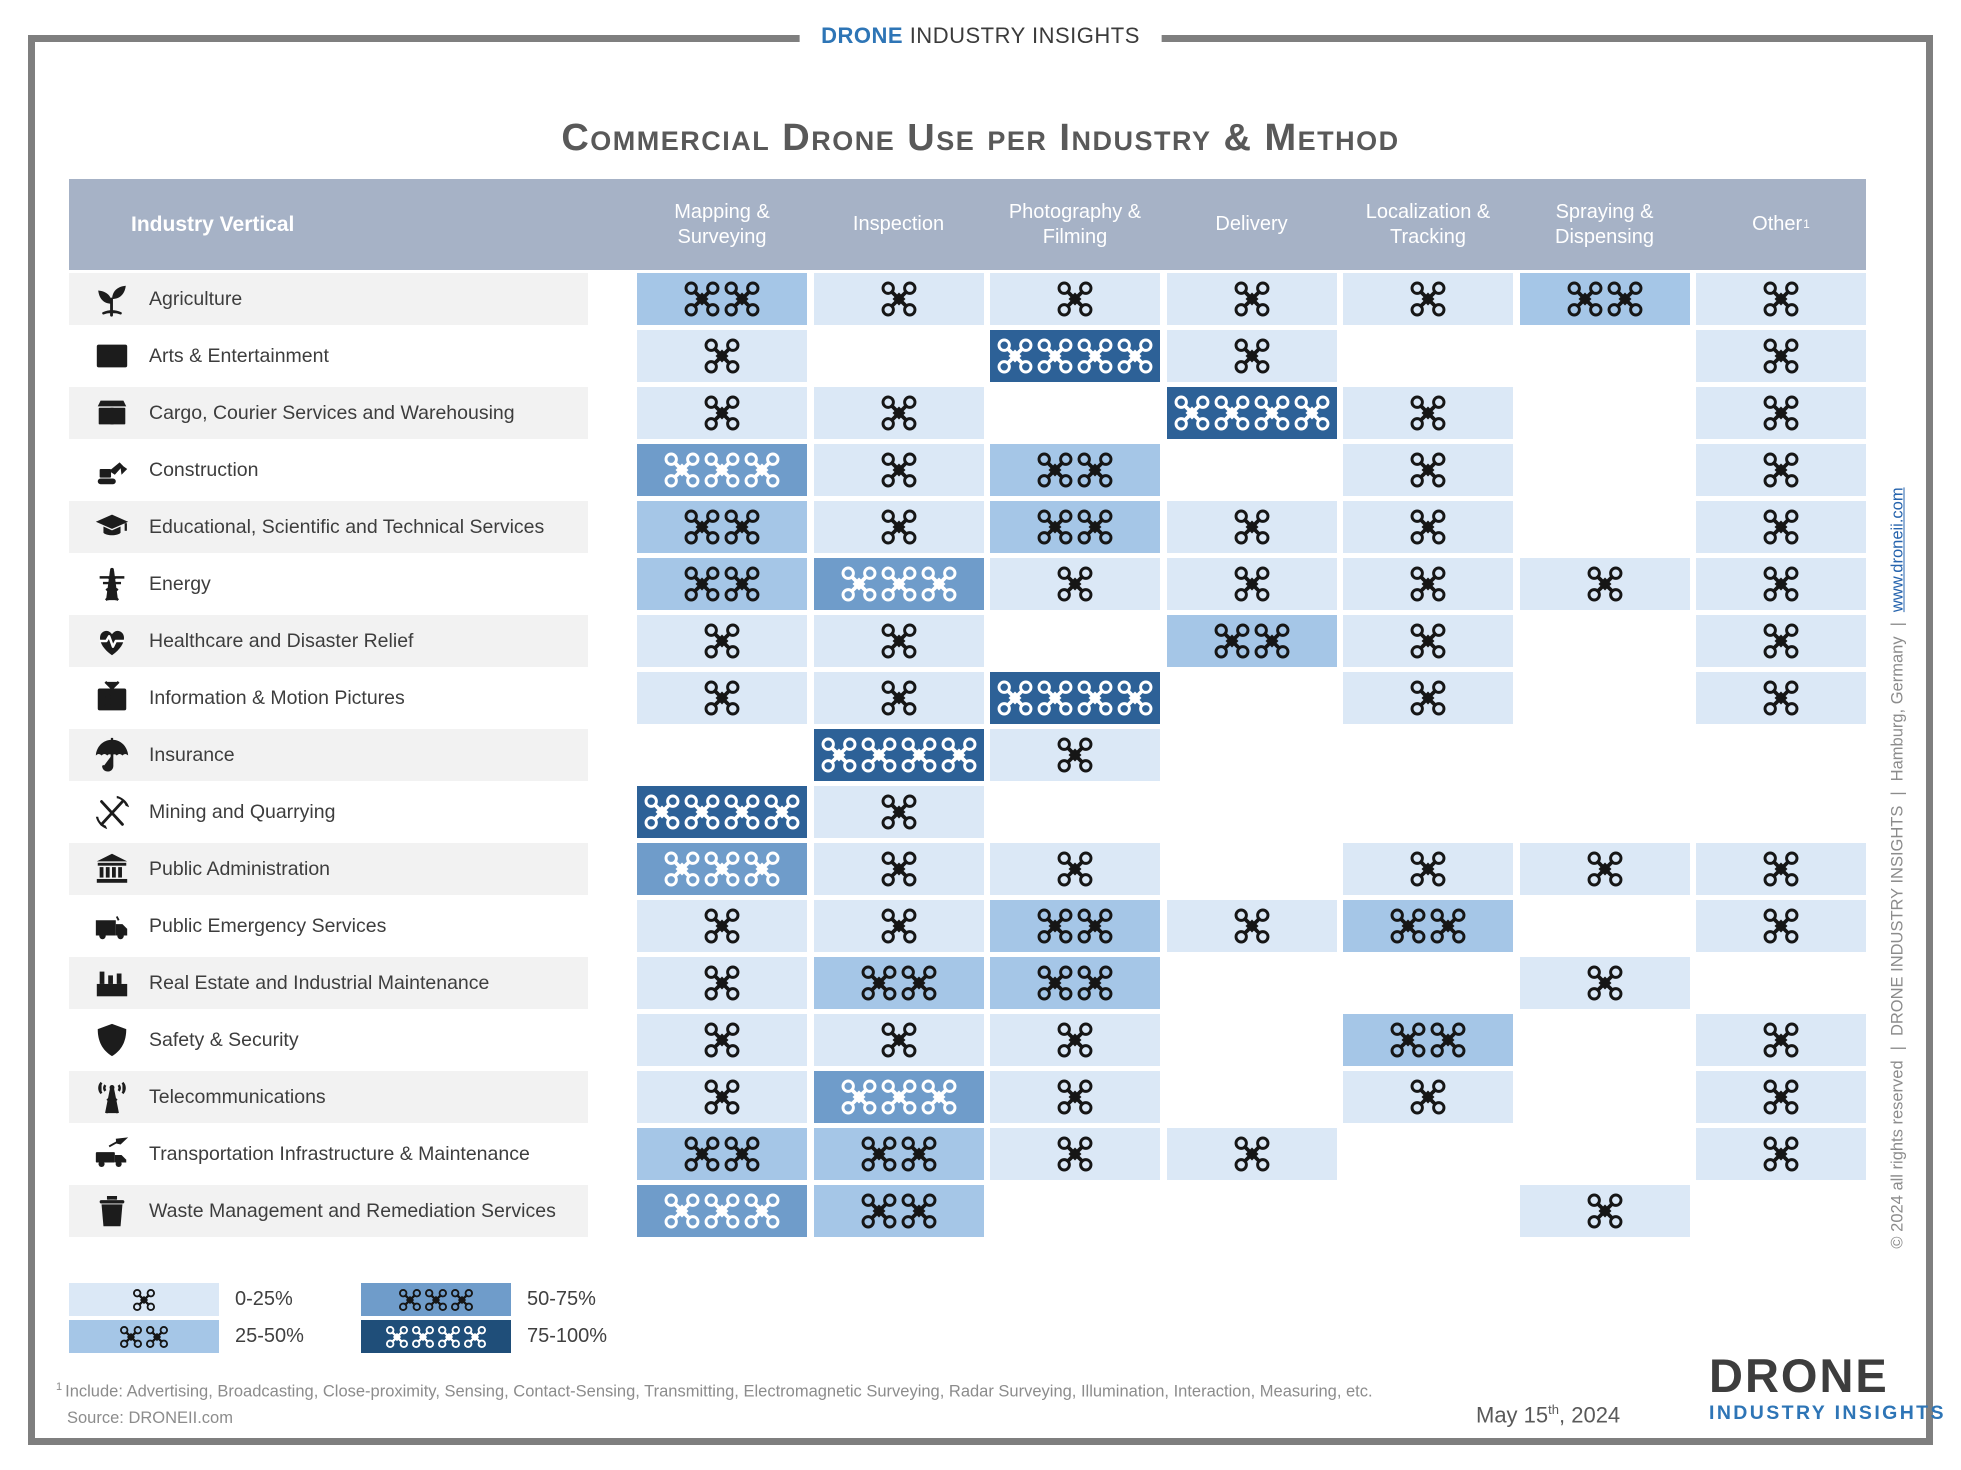 This screenshot has height=1470, width=1961. Describe the element at coordinates (112, 812) in the screenshot. I see `pickaxe-icon` at that location.